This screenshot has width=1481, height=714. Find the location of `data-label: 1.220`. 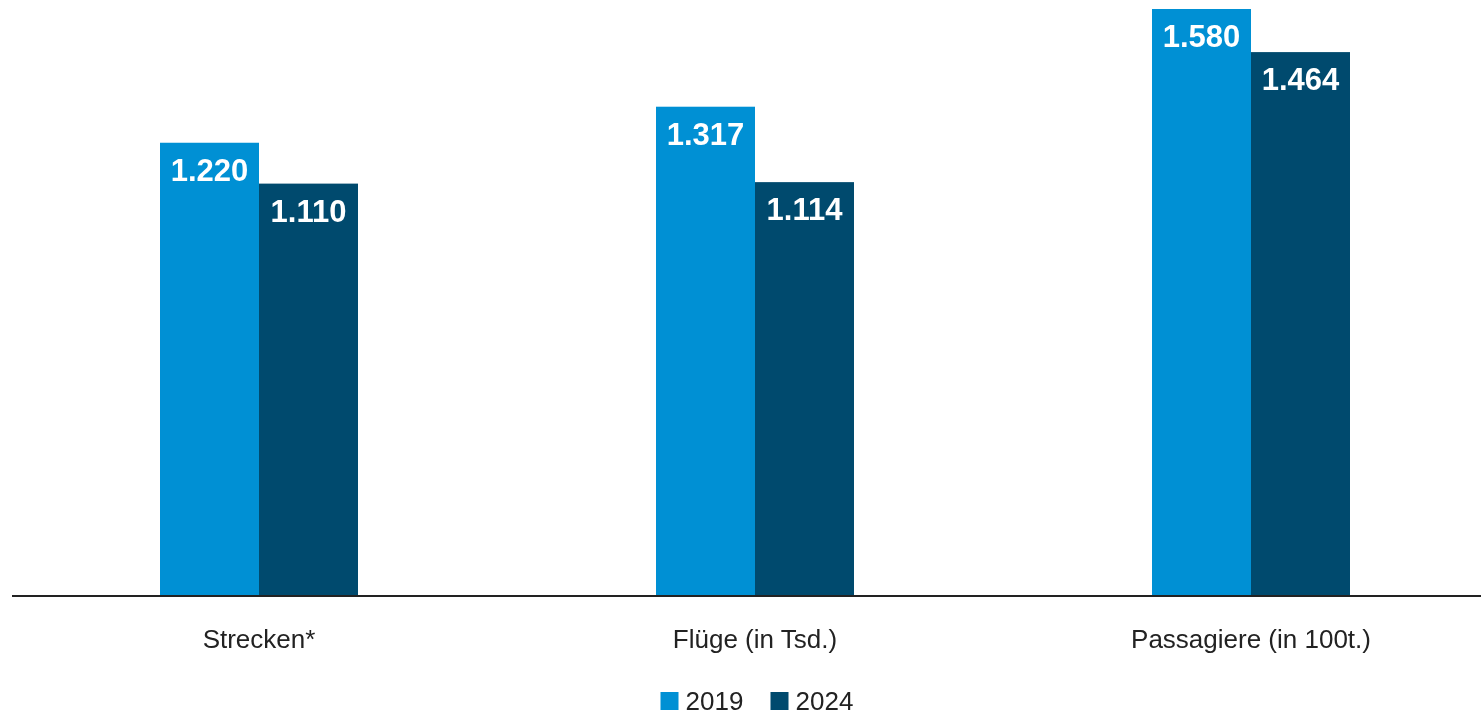

data-label: 1.220 is located at coordinates (209, 170).